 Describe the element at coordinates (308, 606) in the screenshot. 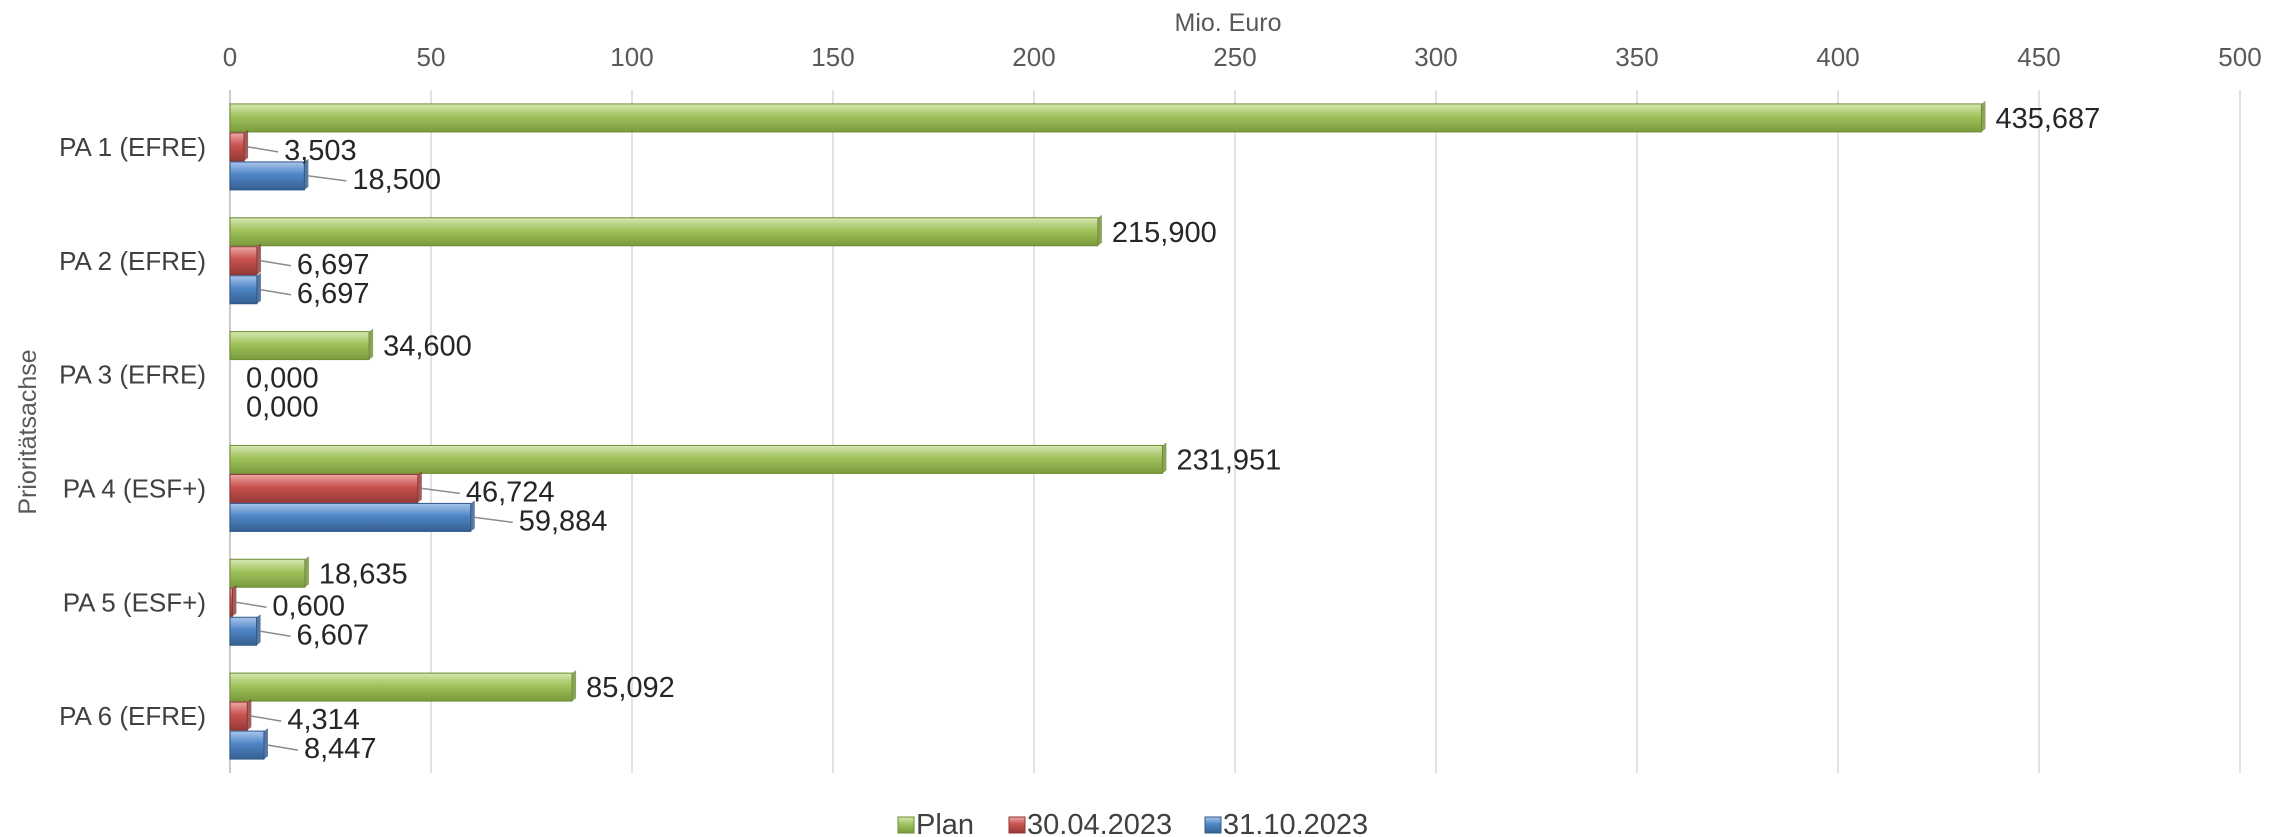

I see `data-label: 0,600` at that location.